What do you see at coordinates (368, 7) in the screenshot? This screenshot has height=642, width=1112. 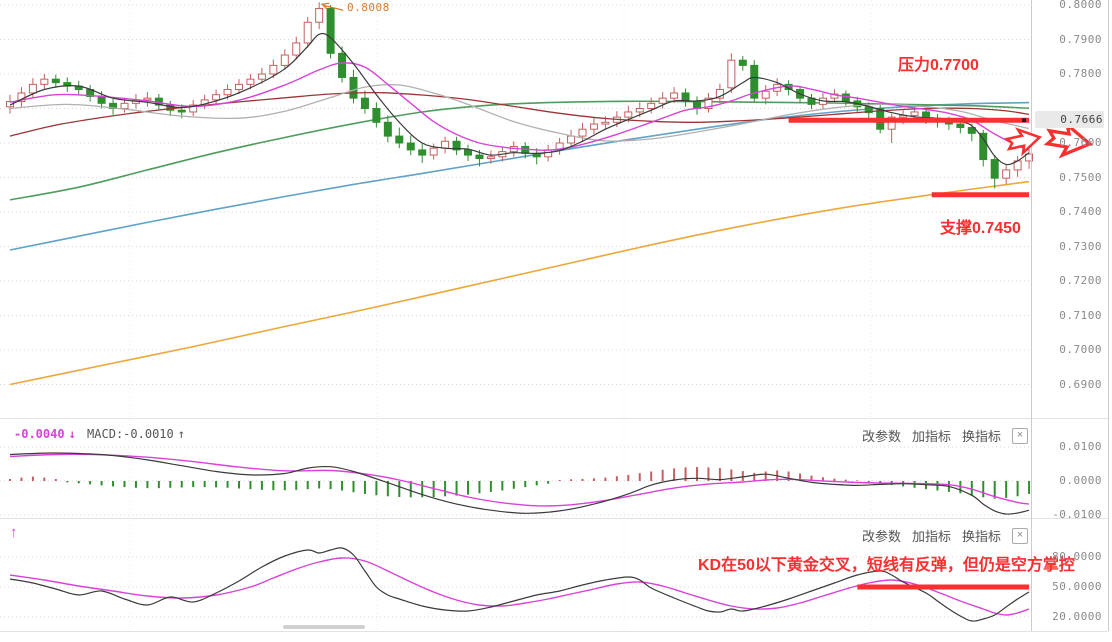 I see `peak-price-label: 0.8008` at bounding box center [368, 7].